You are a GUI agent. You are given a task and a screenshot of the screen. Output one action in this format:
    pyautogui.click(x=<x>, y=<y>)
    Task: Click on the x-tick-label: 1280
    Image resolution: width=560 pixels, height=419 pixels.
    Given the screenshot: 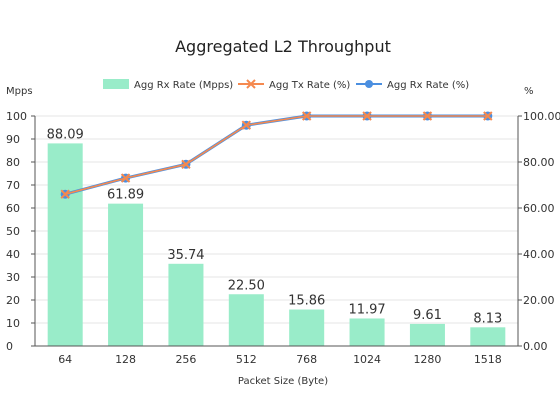 What is the action you would take?
    pyautogui.click(x=427, y=359)
    